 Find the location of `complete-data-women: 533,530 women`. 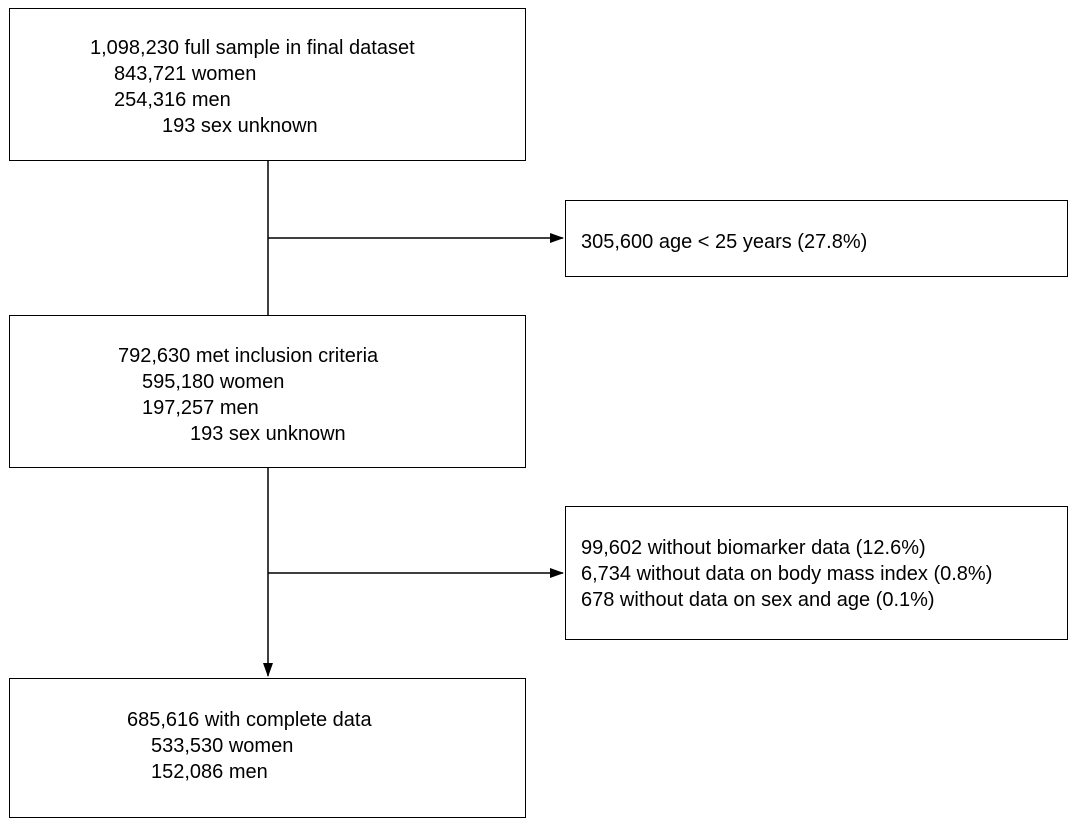

complete-data-women: 533,530 women is located at coordinates (222, 746).